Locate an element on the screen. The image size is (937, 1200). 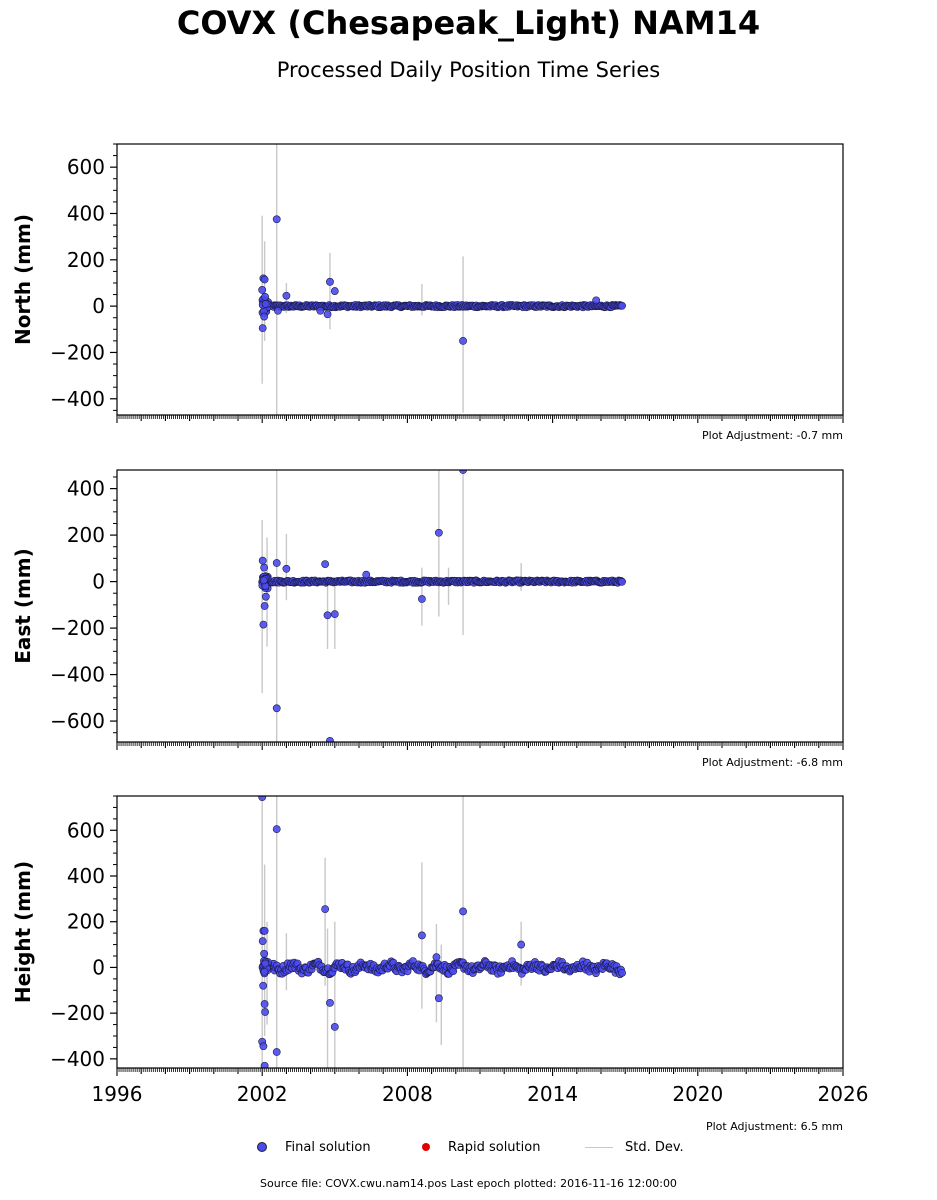
y-axis-label: Height (mm) is located at coordinates (23, 932).